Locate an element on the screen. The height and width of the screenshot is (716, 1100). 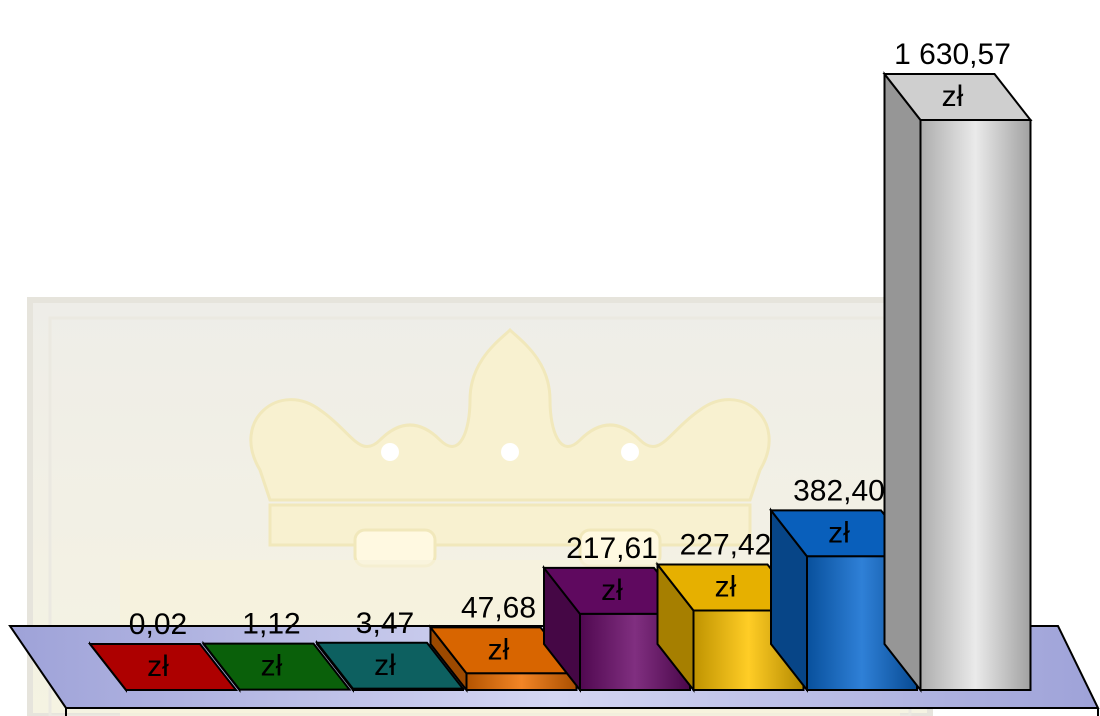
data-label-unit-7: zł is located at coordinates (839, 532).